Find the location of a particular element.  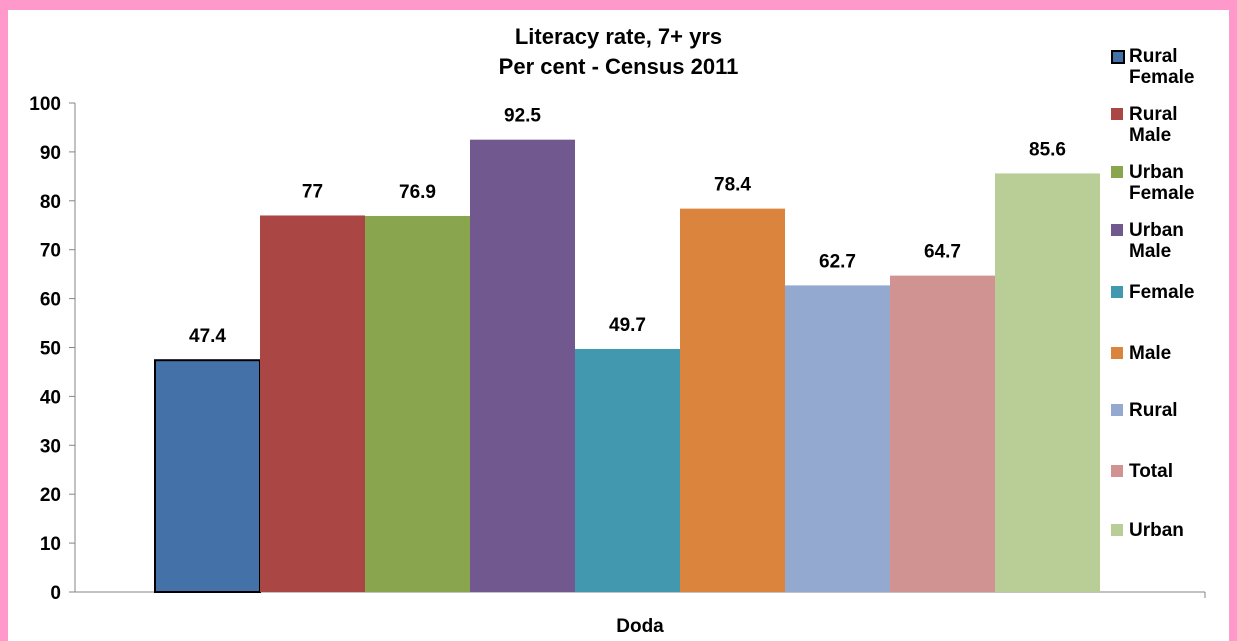

bar-total is located at coordinates (942, 433).